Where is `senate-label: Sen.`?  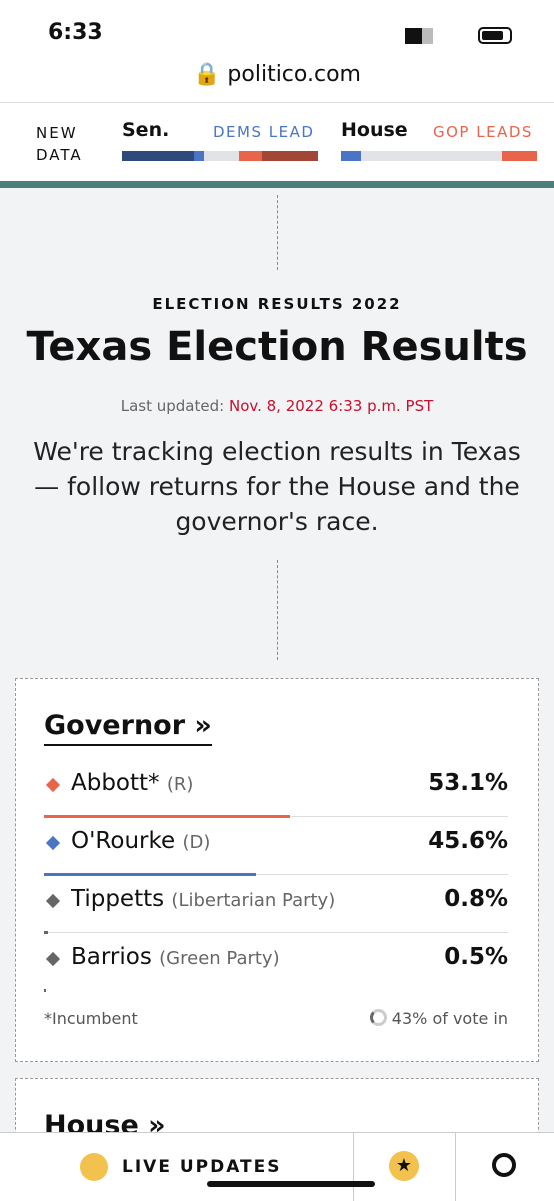 senate-label: Sen. is located at coordinates (146, 130).